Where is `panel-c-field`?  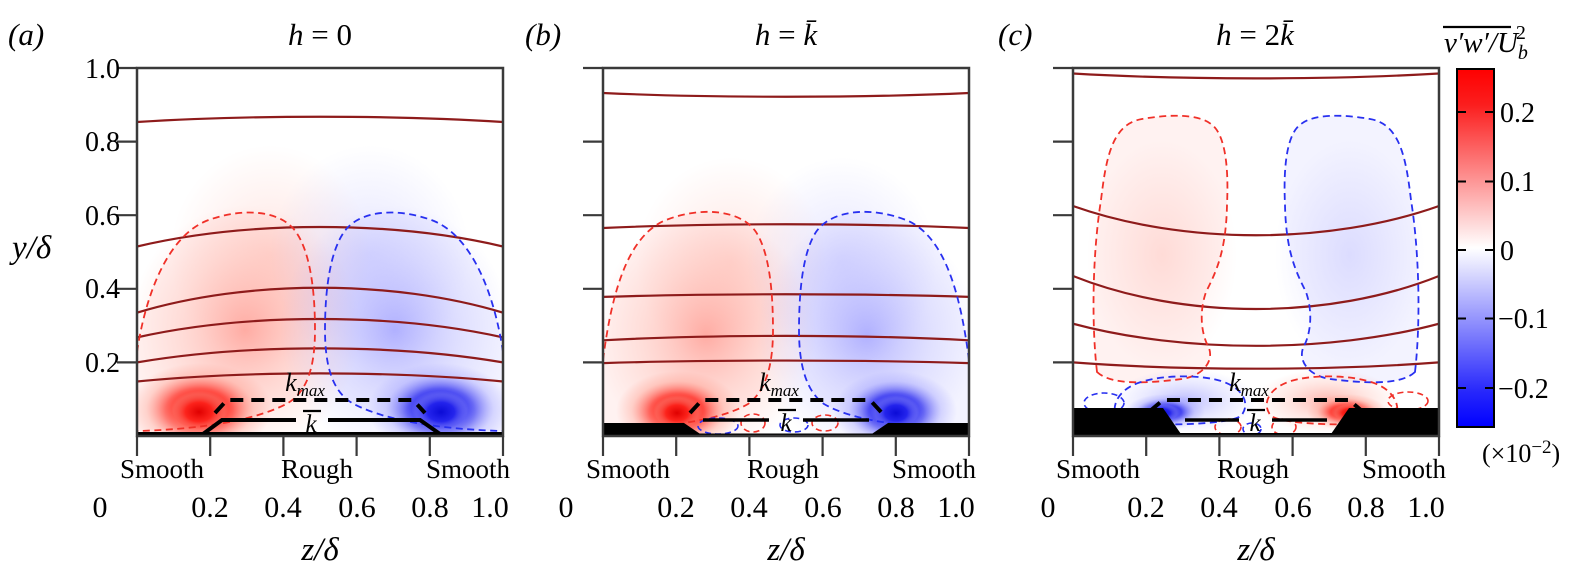
panel-c-field is located at coordinates (1256, 254).